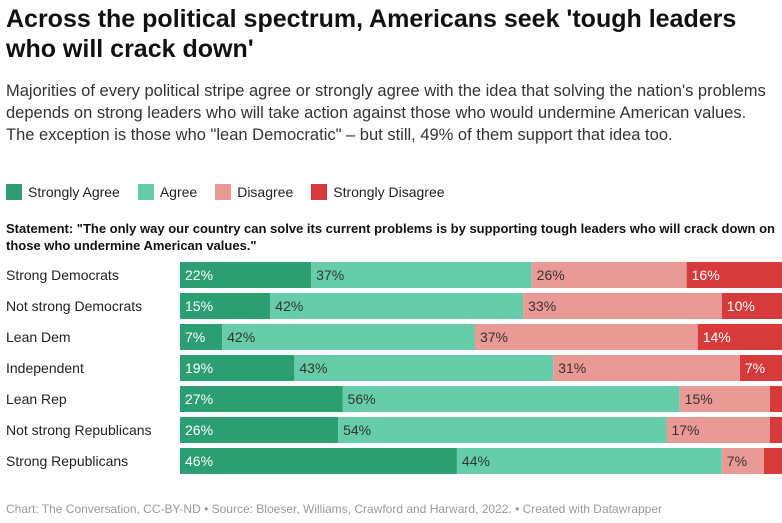 The height and width of the screenshot is (523, 782). What do you see at coordinates (699, 399) in the screenshot?
I see `value-label-lean-rep-disagree: 15%` at bounding box center [699, 399].